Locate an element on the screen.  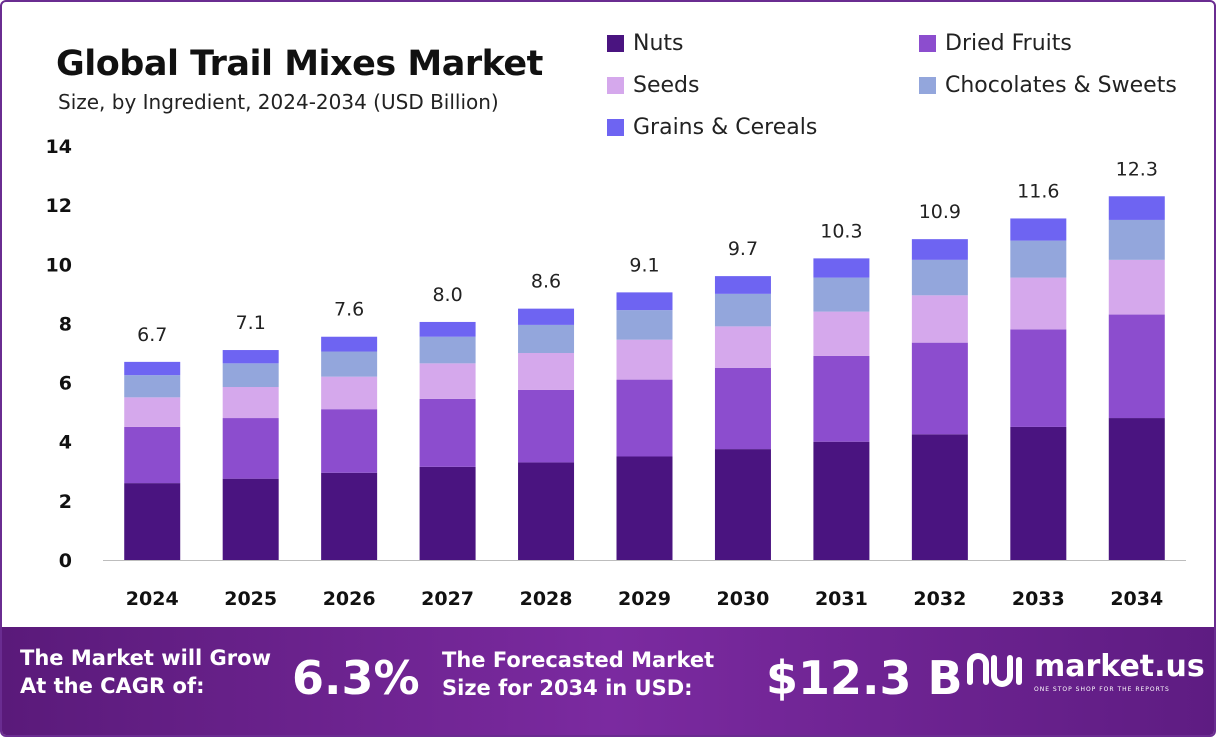
x-tick-label-2032: 2032 is located at coordinates (939, 599).